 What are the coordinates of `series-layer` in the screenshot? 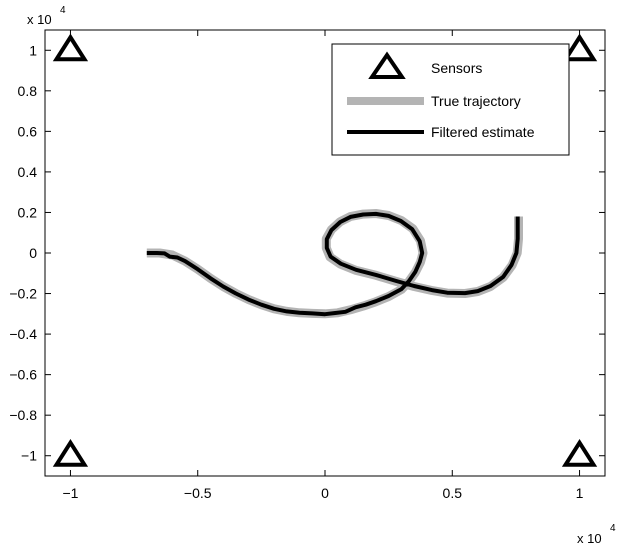 It's located at (334, 264).